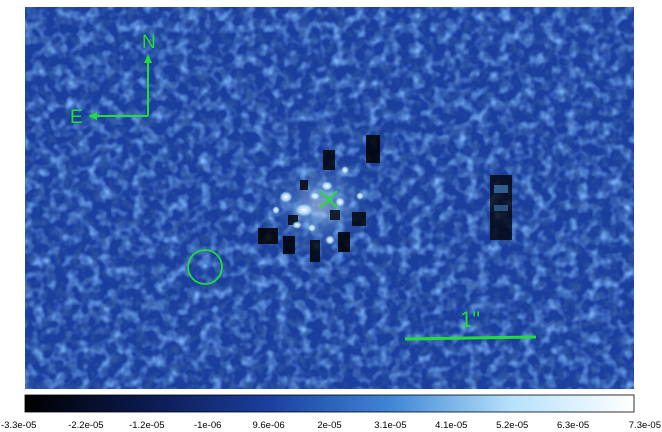 The width and height of the screenshot is (662, 432). What do you see at coordinates (390, 425) in the screenshot?
I see `colorbar-tick-label: 3.1e-05` at bounding box center [390, 425].